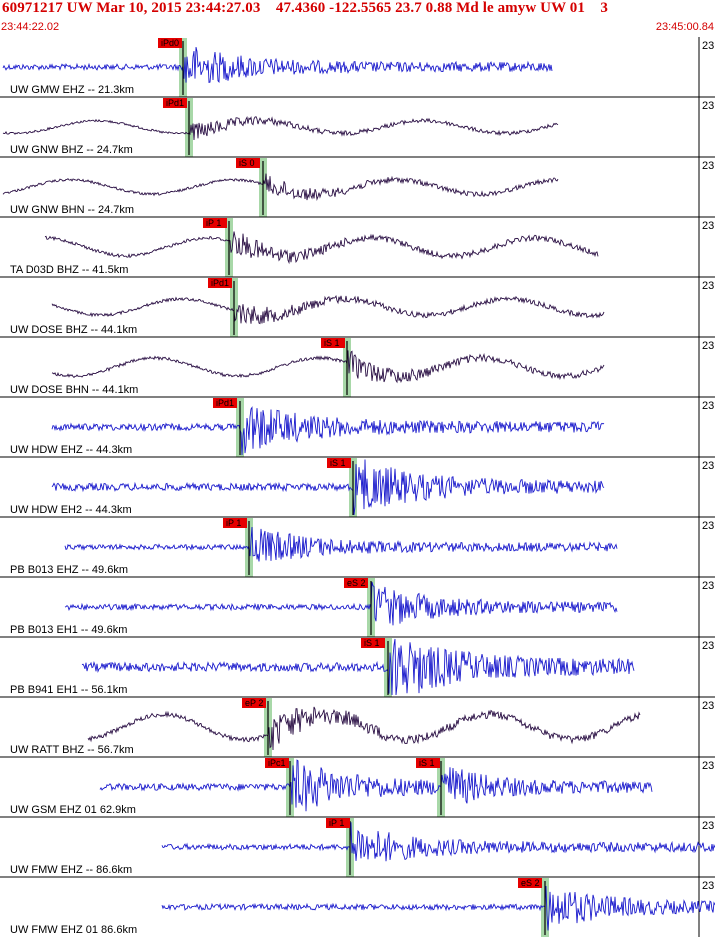 This screenshot has width=715, height=938. I want to click on station-label: TA D03D BHZ -- 41.5km, so click(69, 270).